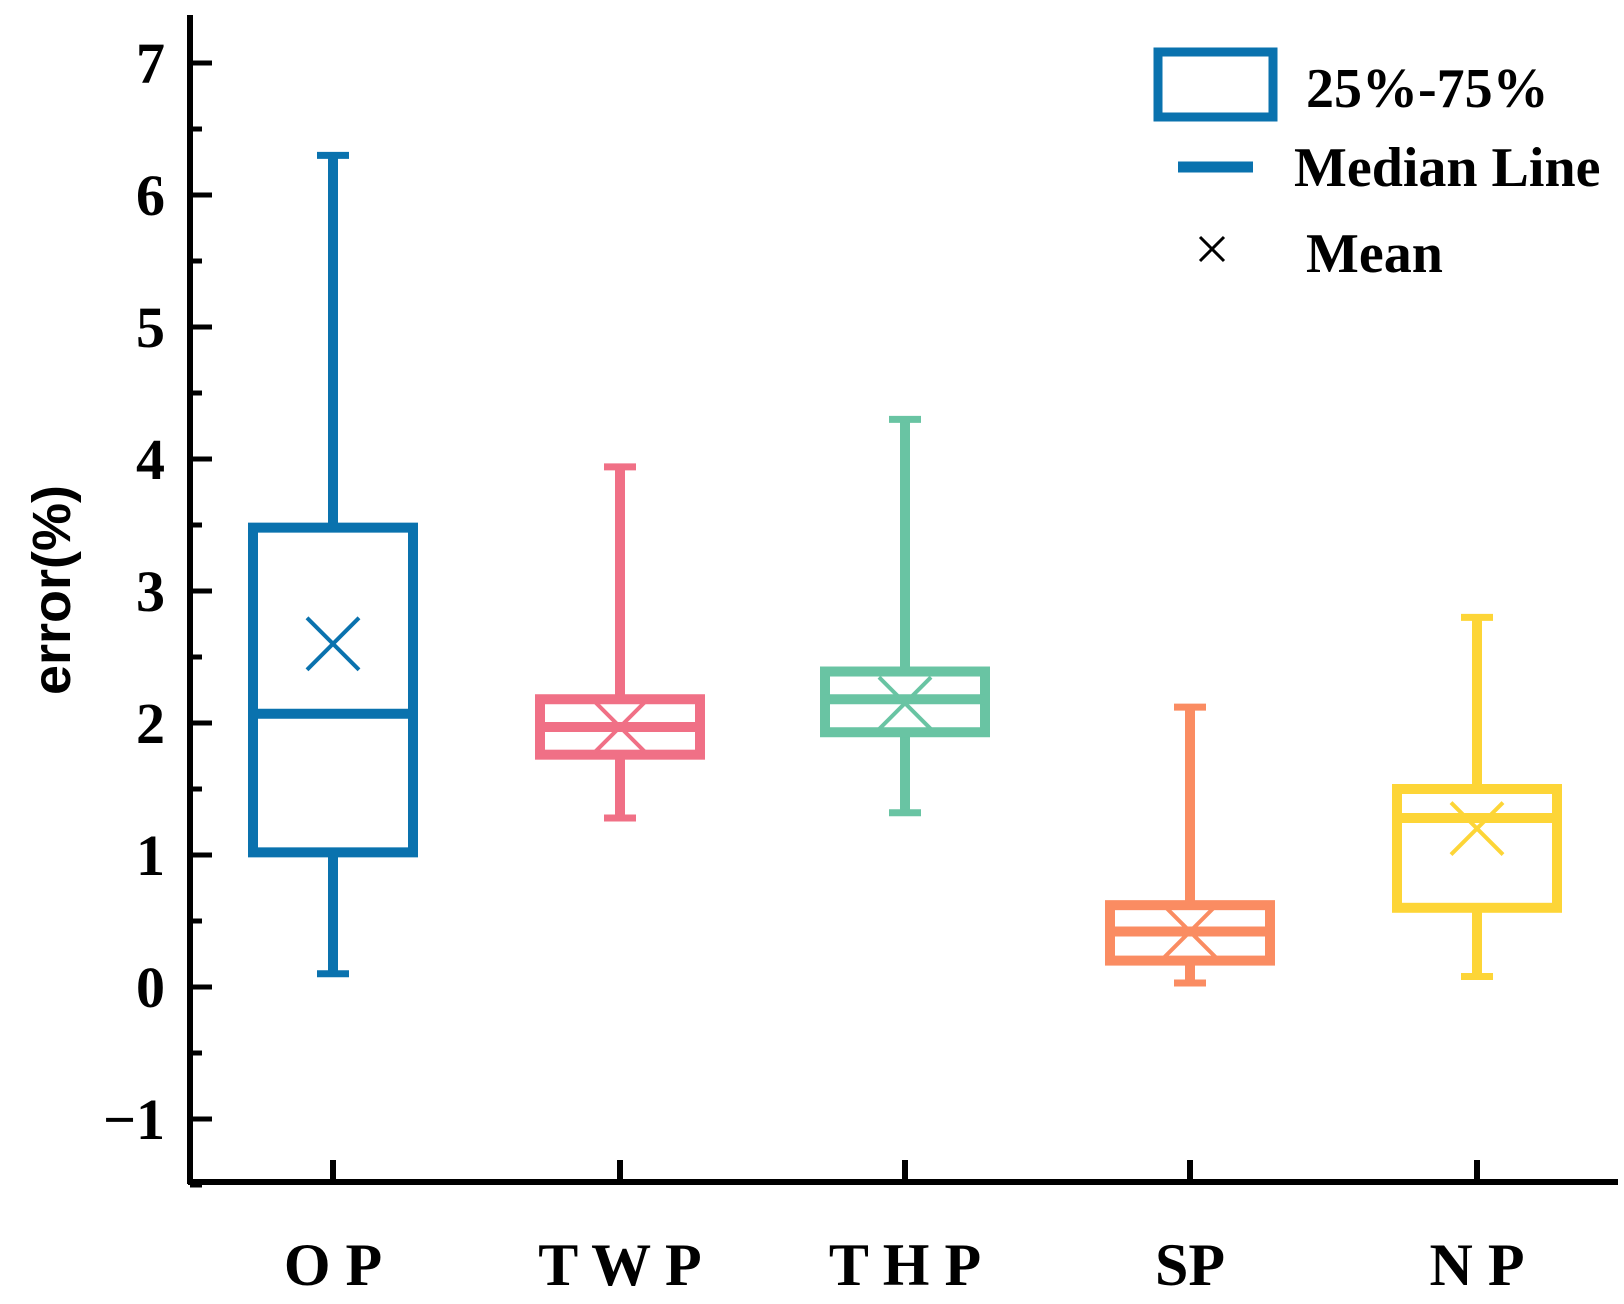 The height and width of the screenshot is (1304, 1624). What do you see at coordinates (150, 723) in the screenshot?
I see `y-tick-label: 2` at bounding box center [150, 723].